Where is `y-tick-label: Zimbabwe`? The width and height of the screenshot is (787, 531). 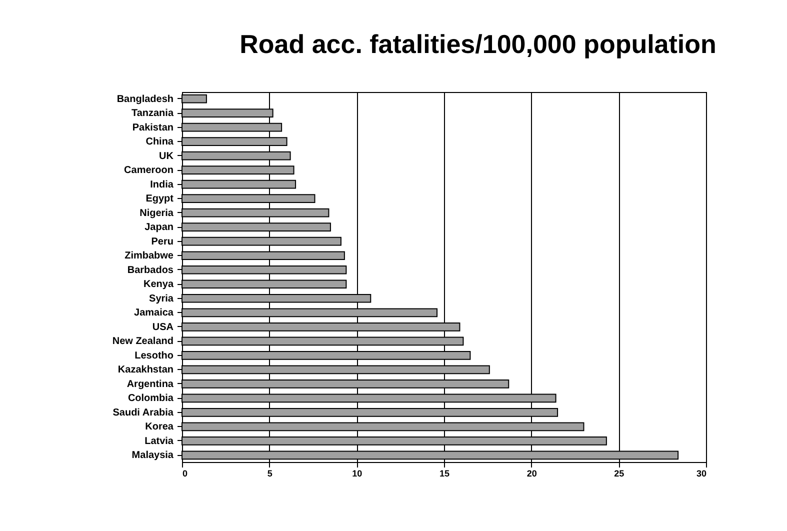
y-tick-label: Zimbabwe is located at coordinates (149, 256).